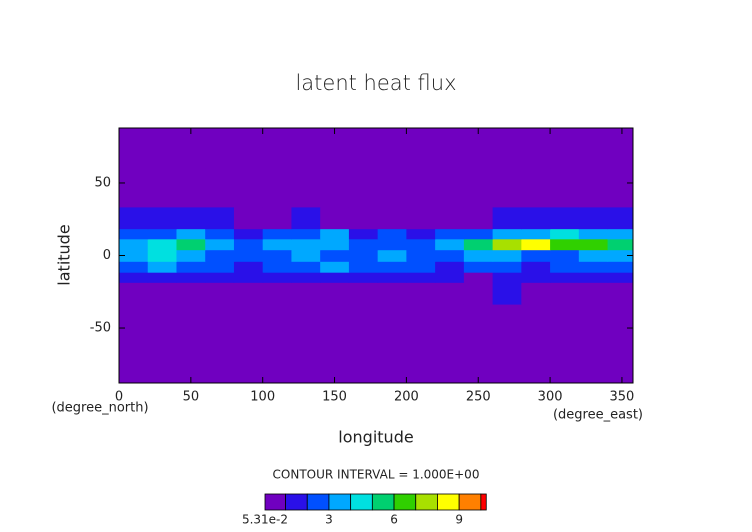  What do you see at coordinates (64, 254) in the screenshot?
I see `y-axis-title: latitude` at bounding box center [64, 254].